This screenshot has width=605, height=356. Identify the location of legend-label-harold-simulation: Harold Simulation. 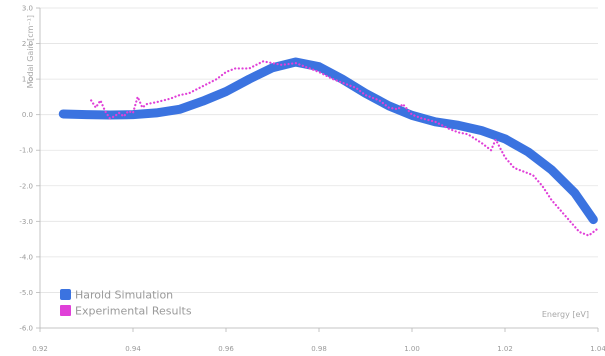
(124, 295).